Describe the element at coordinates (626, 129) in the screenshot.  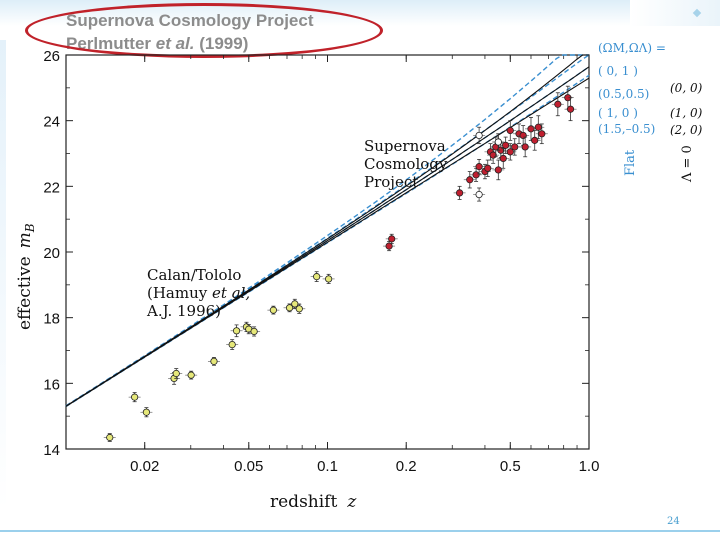
I see `legend-flat-entry-4: (1.5,–0.5)` at that location.